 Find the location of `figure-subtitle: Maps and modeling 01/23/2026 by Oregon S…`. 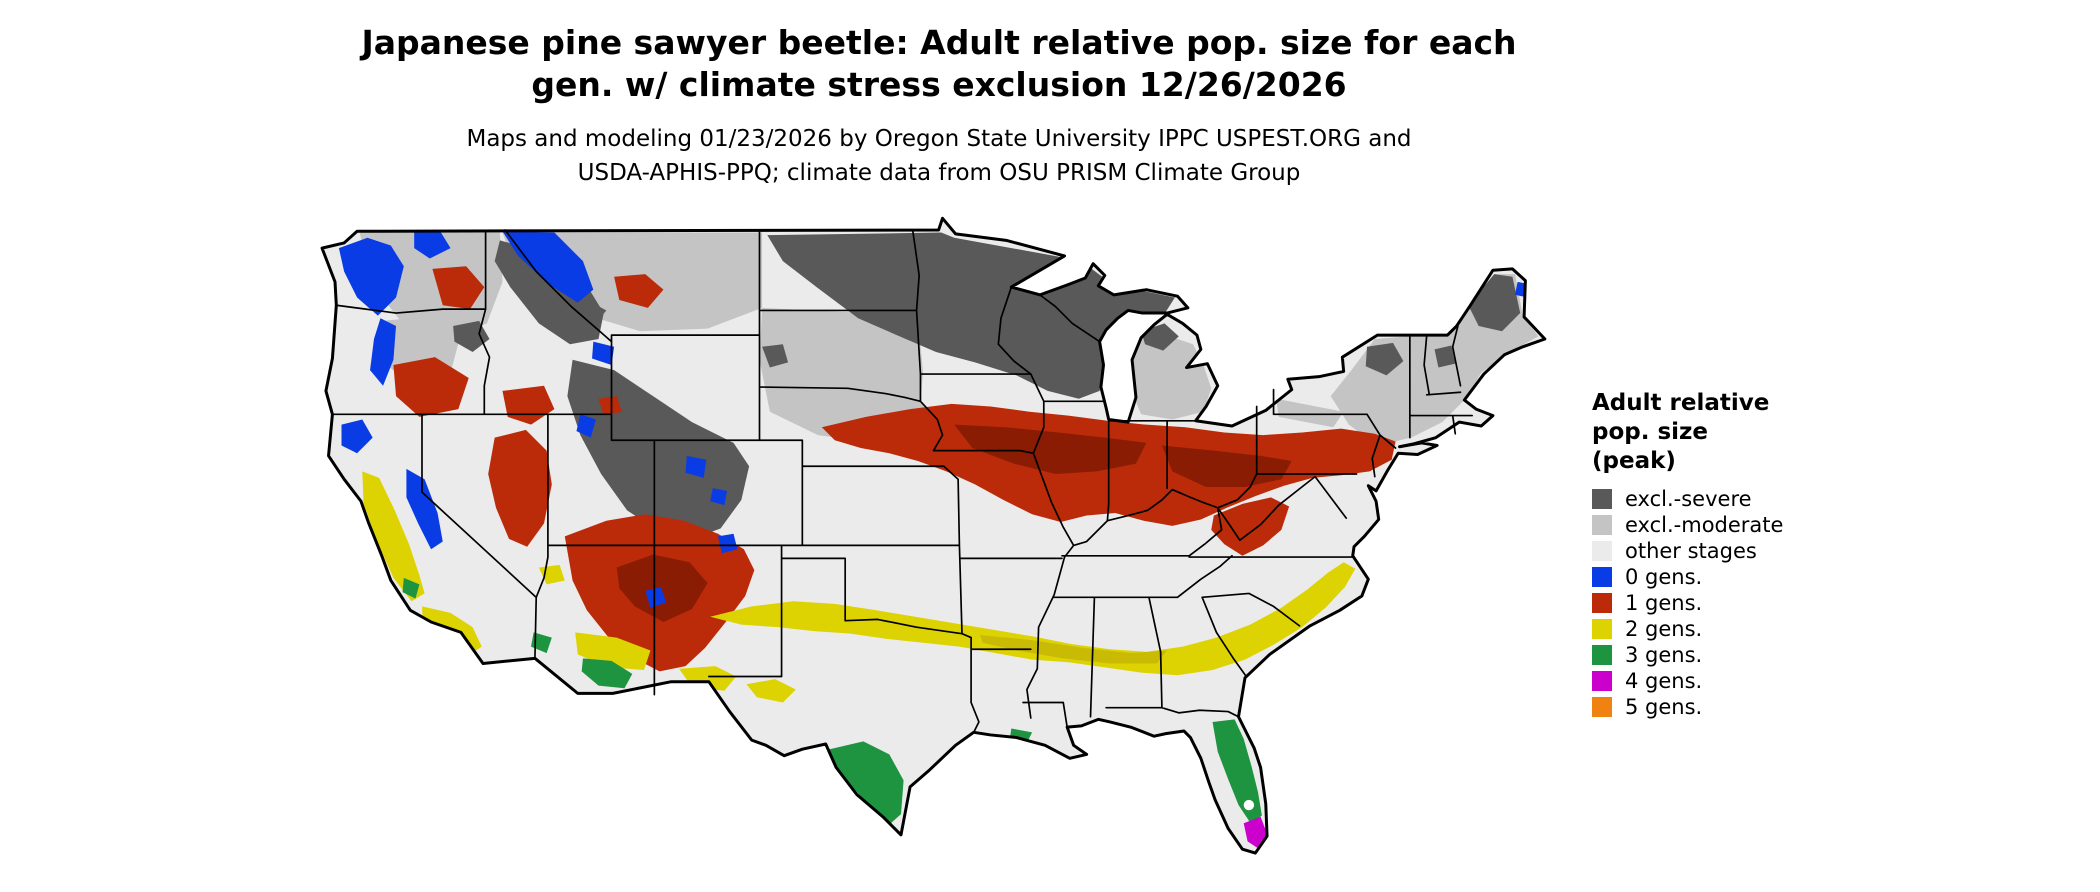

figure-subtitle: Maps and modeling 01/23/2026 by Oregon S… is located at coordinates (939, 156).